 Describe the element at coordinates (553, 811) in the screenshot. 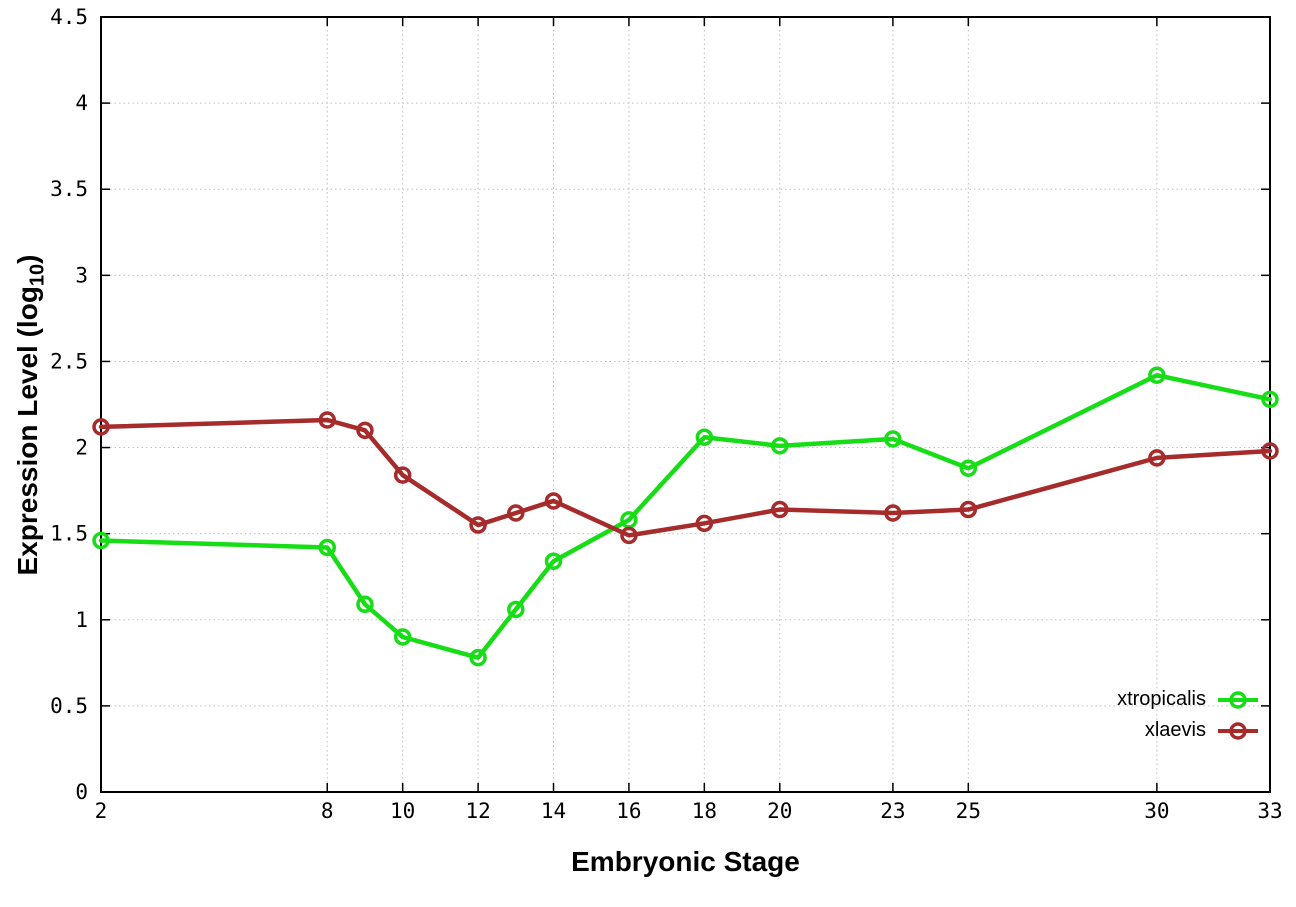

I see `x-tick-label-14: 14` at that location.